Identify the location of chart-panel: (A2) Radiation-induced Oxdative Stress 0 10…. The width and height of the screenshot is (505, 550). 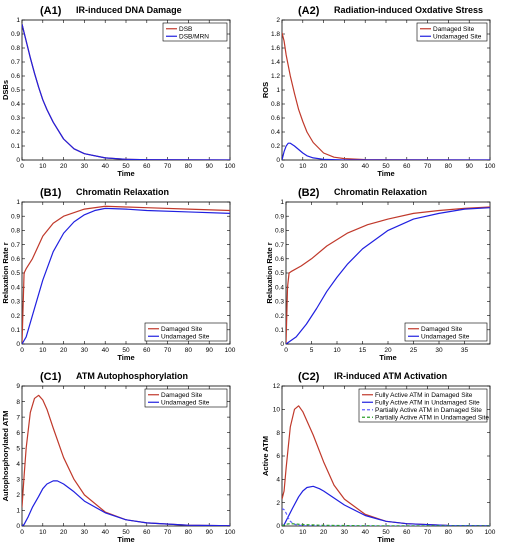
(378, 91).